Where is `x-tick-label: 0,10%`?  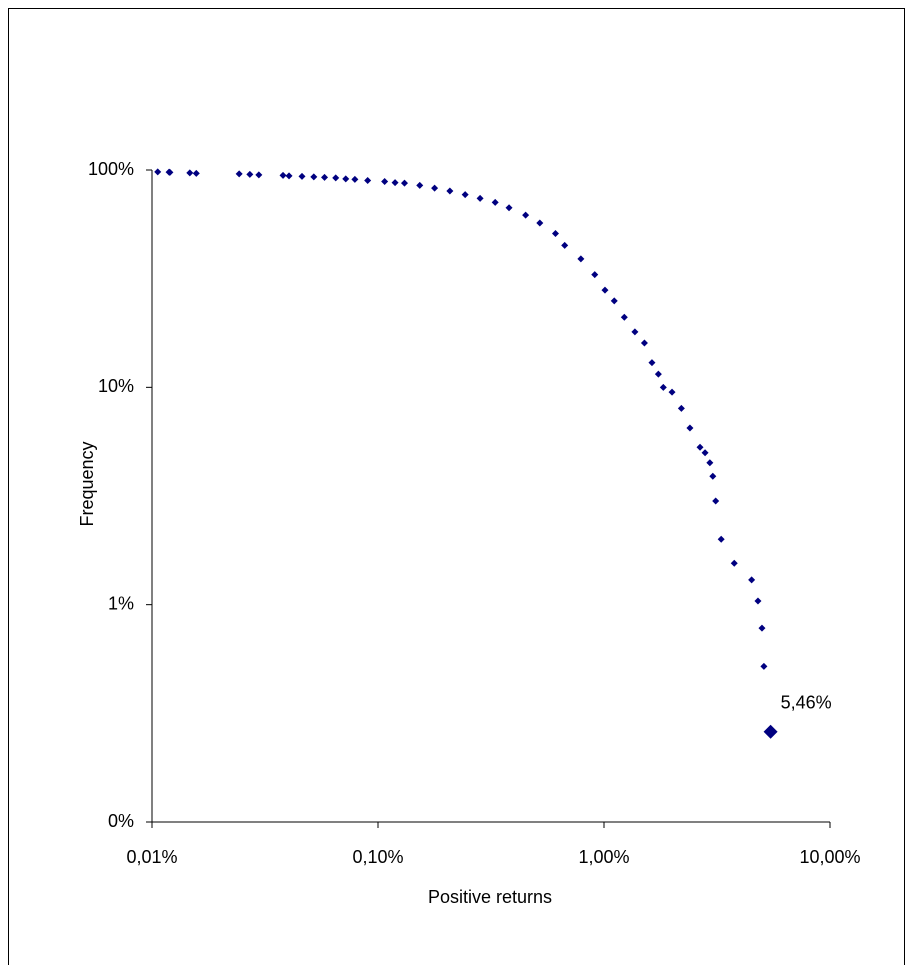
x-tick-label: 0,10% is located at coordinates (377, 857).